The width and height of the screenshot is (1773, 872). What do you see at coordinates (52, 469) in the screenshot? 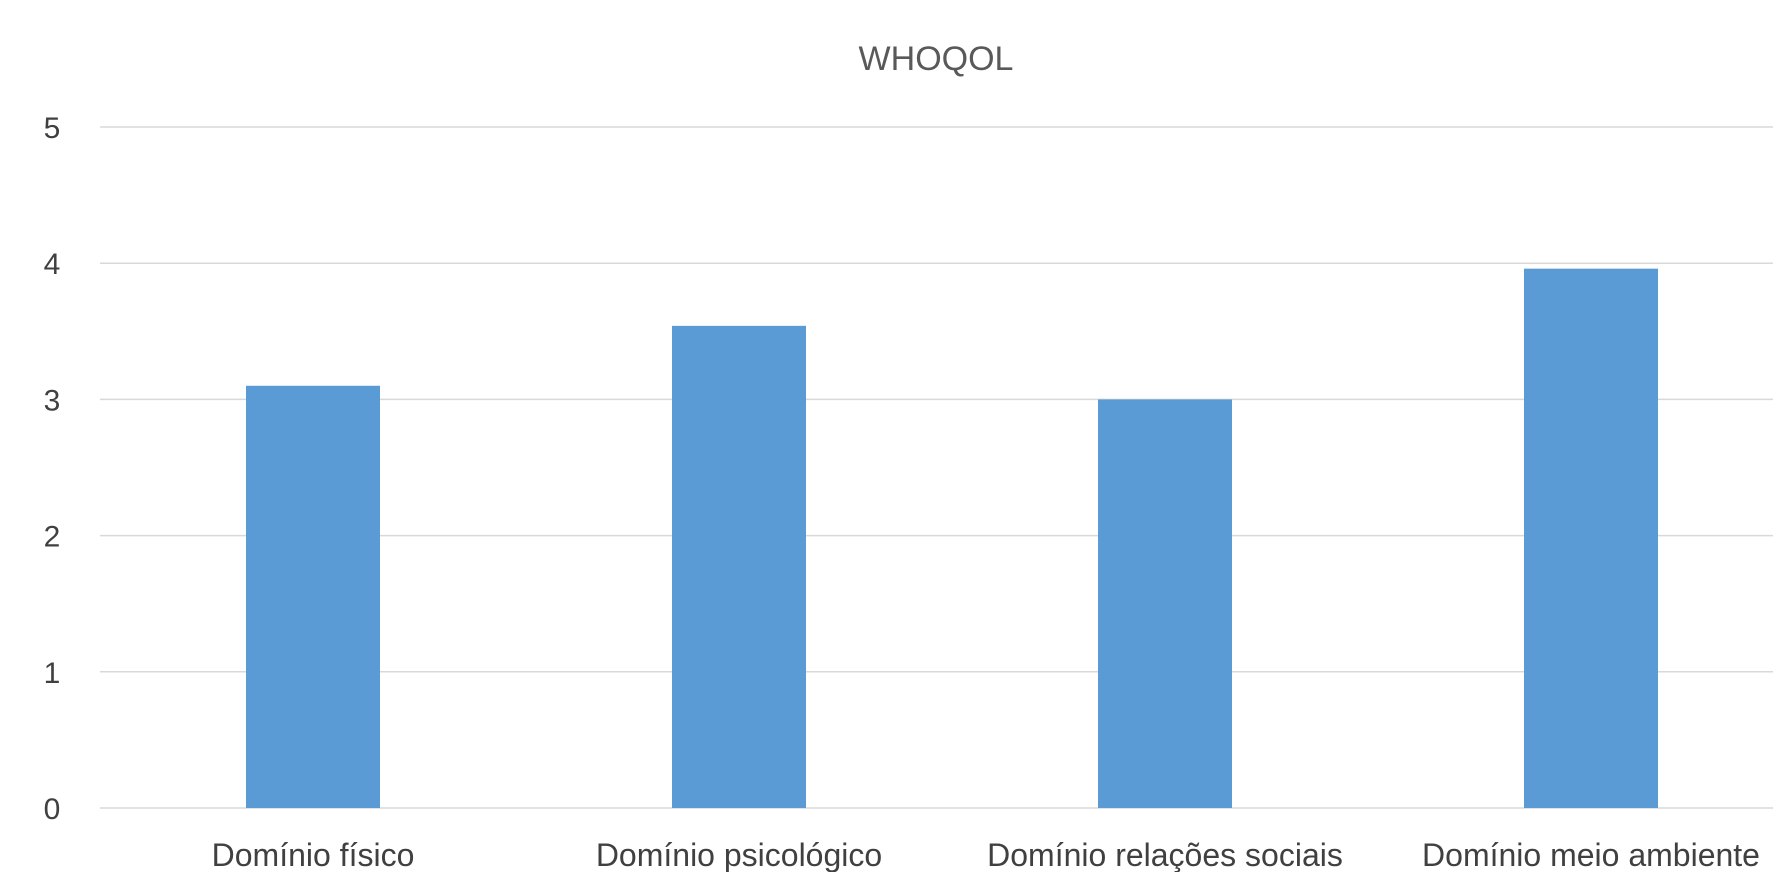
I see `y-axis-ticks: 0 1 2 3 4 5` at bounding box center [52, 469].